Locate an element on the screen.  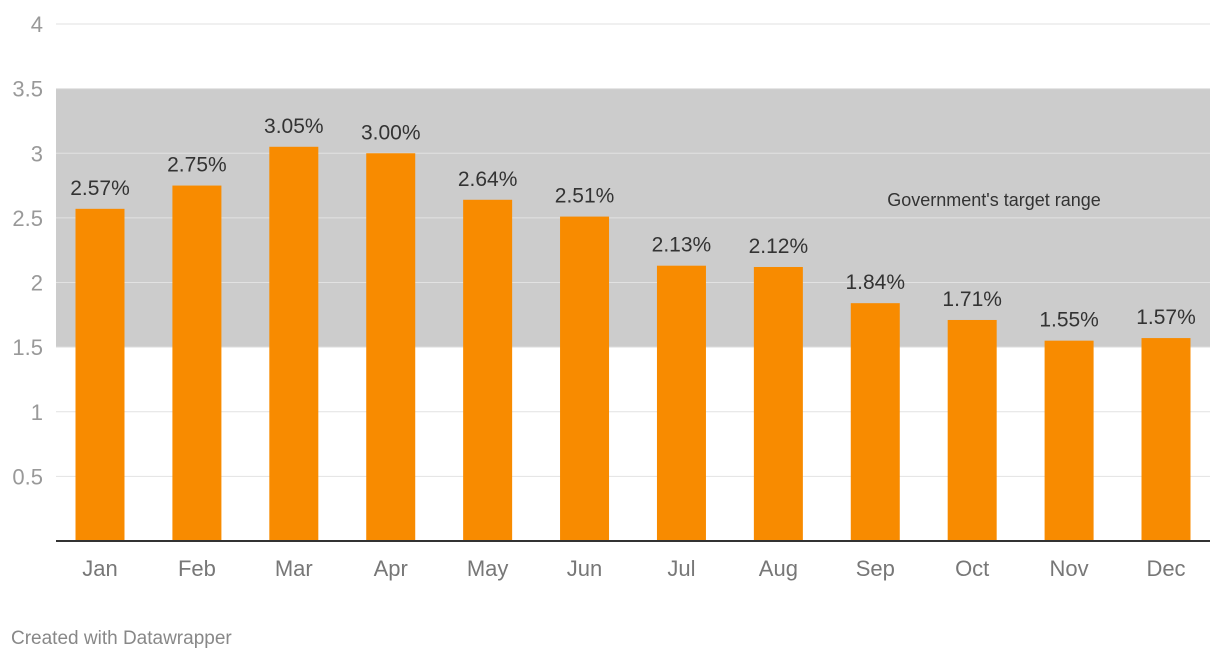
credit-text: Created with Datawrapper is located at coordinates (121, 638).